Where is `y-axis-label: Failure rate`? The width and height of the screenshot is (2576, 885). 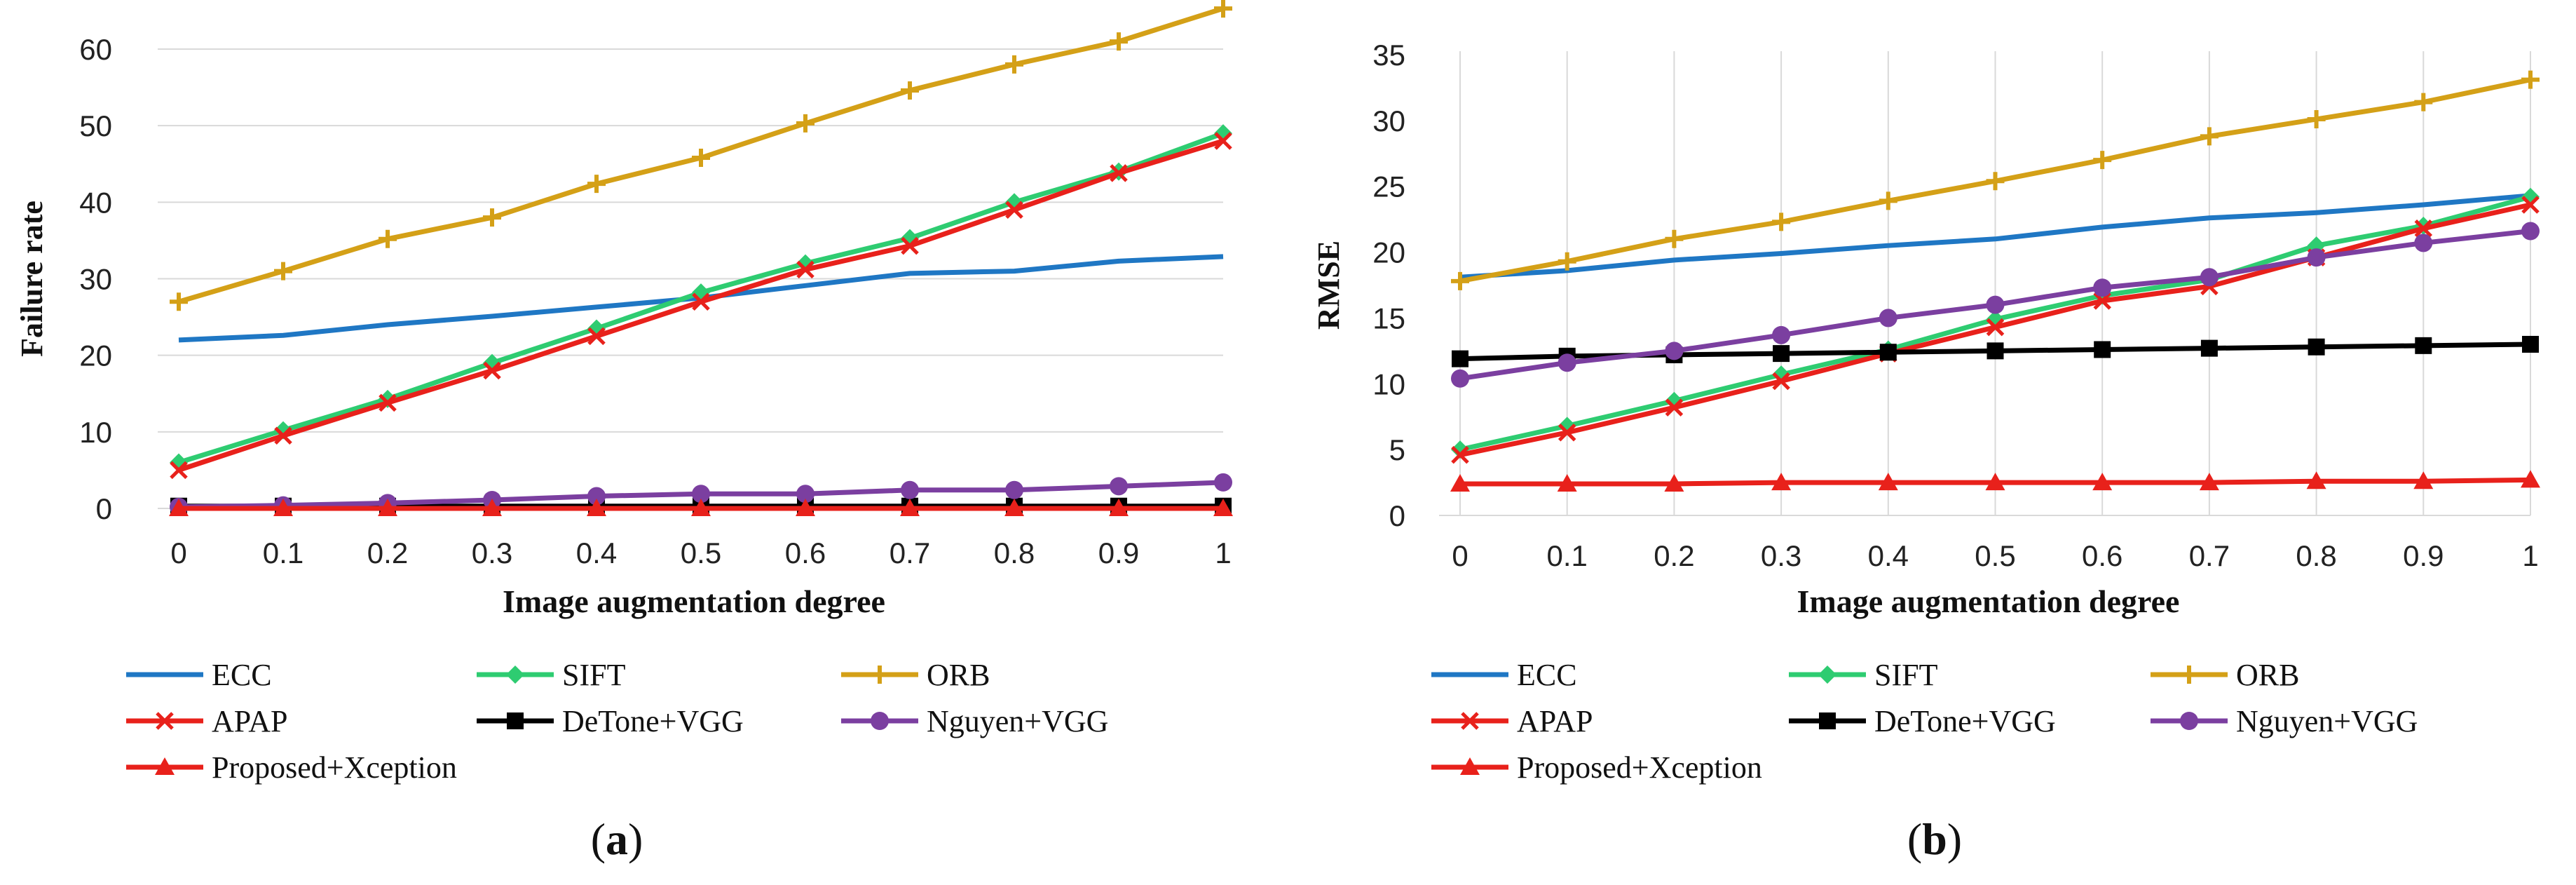 y-axis-label: Failure rate is located at coordinates (32, 279).